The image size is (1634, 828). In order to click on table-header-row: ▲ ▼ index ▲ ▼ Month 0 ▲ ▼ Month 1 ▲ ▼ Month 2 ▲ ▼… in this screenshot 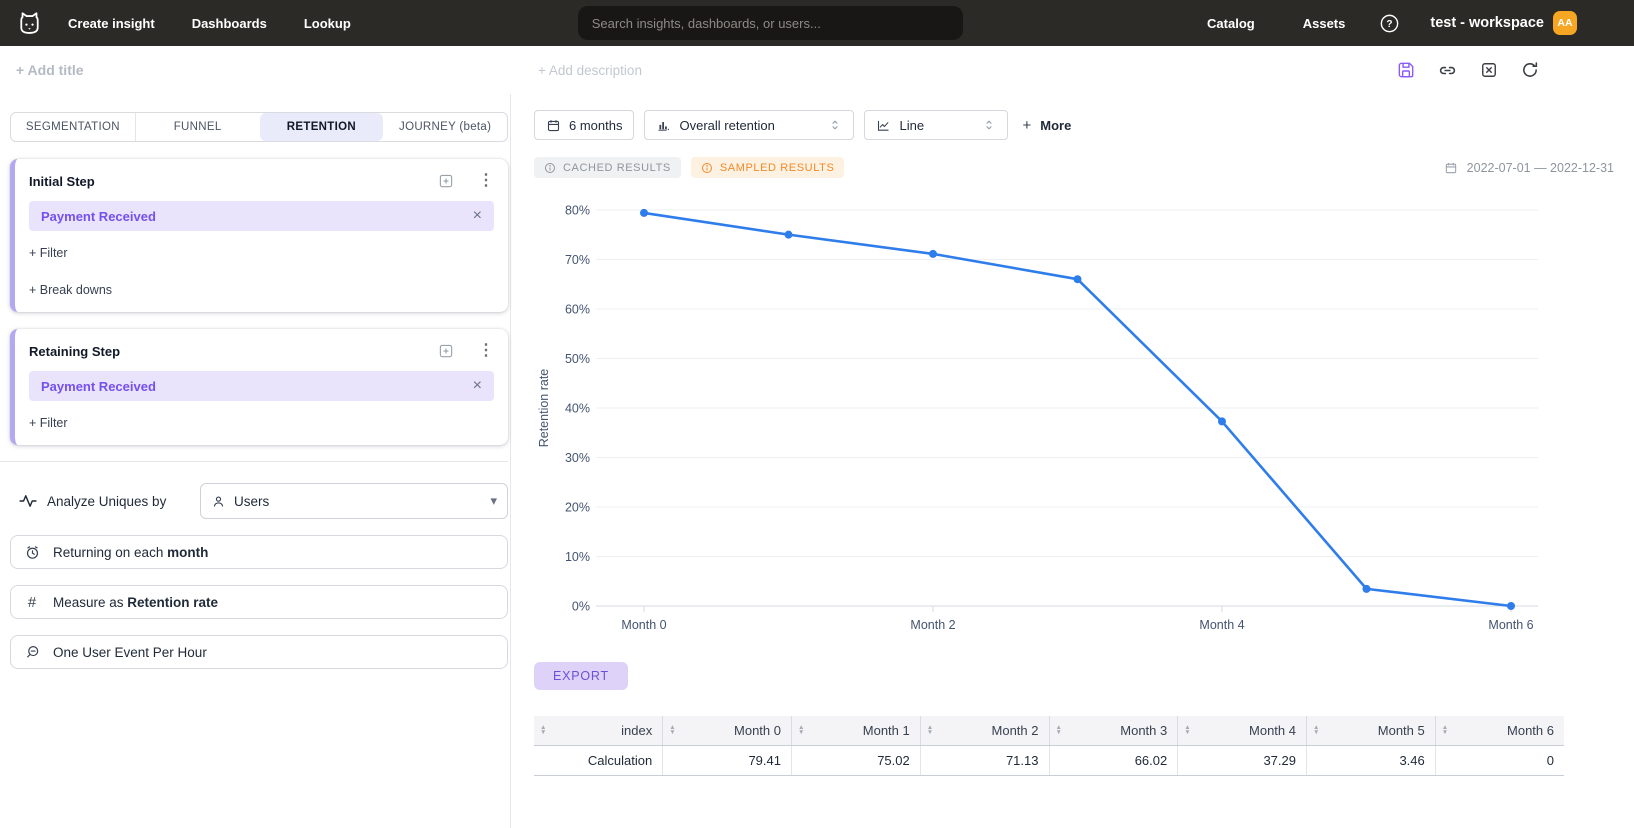, I will do `click(1049, 731)`.